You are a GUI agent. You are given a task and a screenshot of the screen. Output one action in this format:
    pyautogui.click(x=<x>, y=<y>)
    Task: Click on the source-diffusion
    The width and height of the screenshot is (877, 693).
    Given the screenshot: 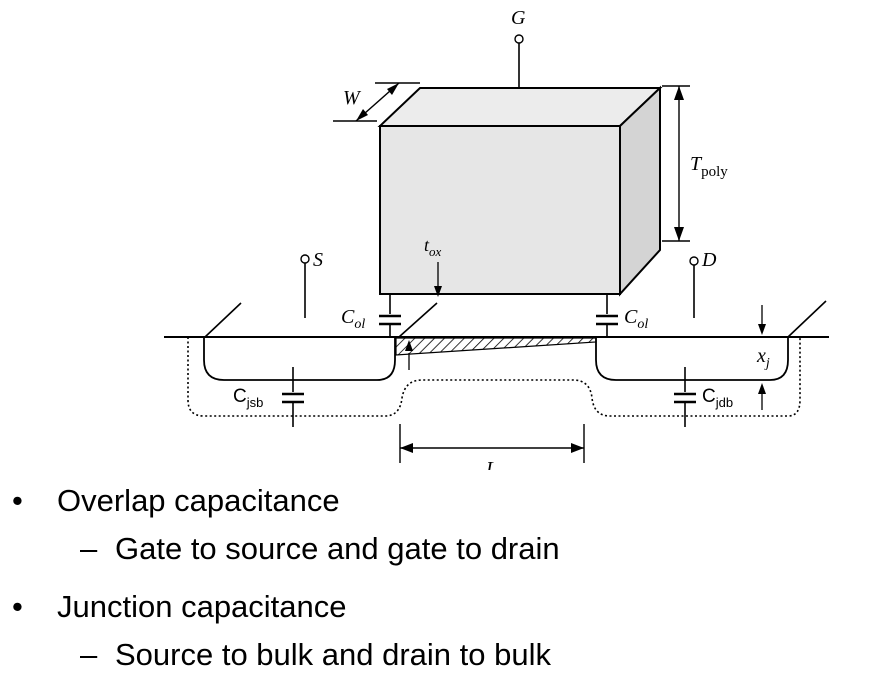 What is the action you would take?
    pyautogui.click(x=299, y=359)
    